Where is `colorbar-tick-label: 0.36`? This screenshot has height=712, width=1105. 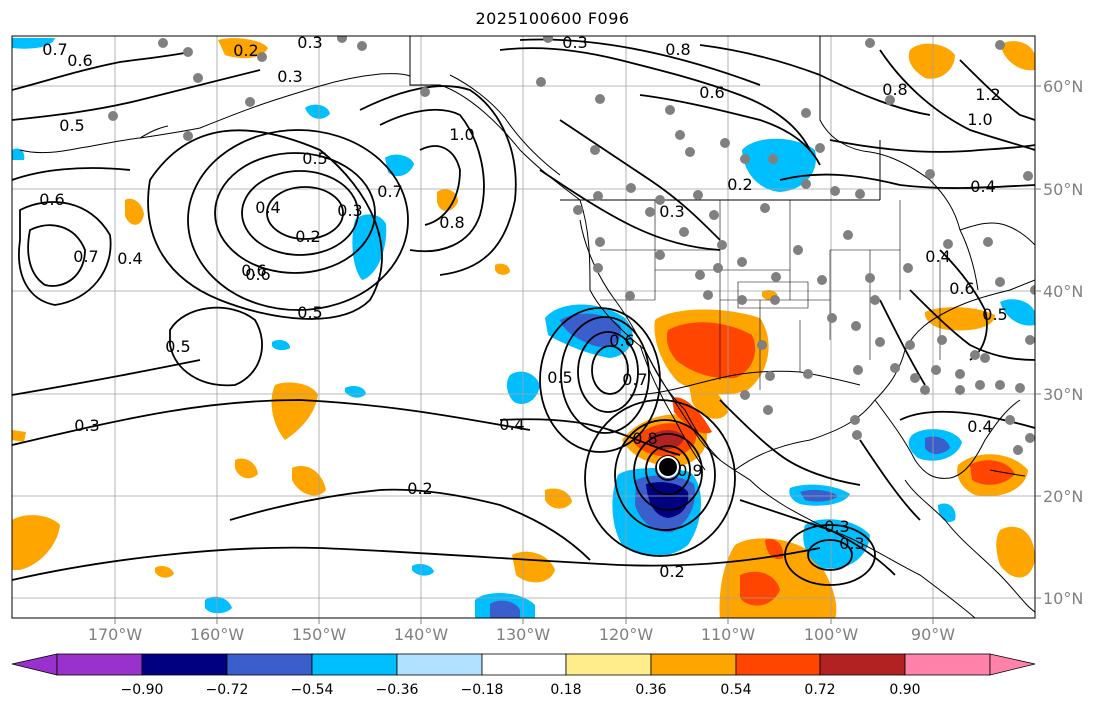
colorbar-tick-label: 0.36 is located at coordinates (651, 690).